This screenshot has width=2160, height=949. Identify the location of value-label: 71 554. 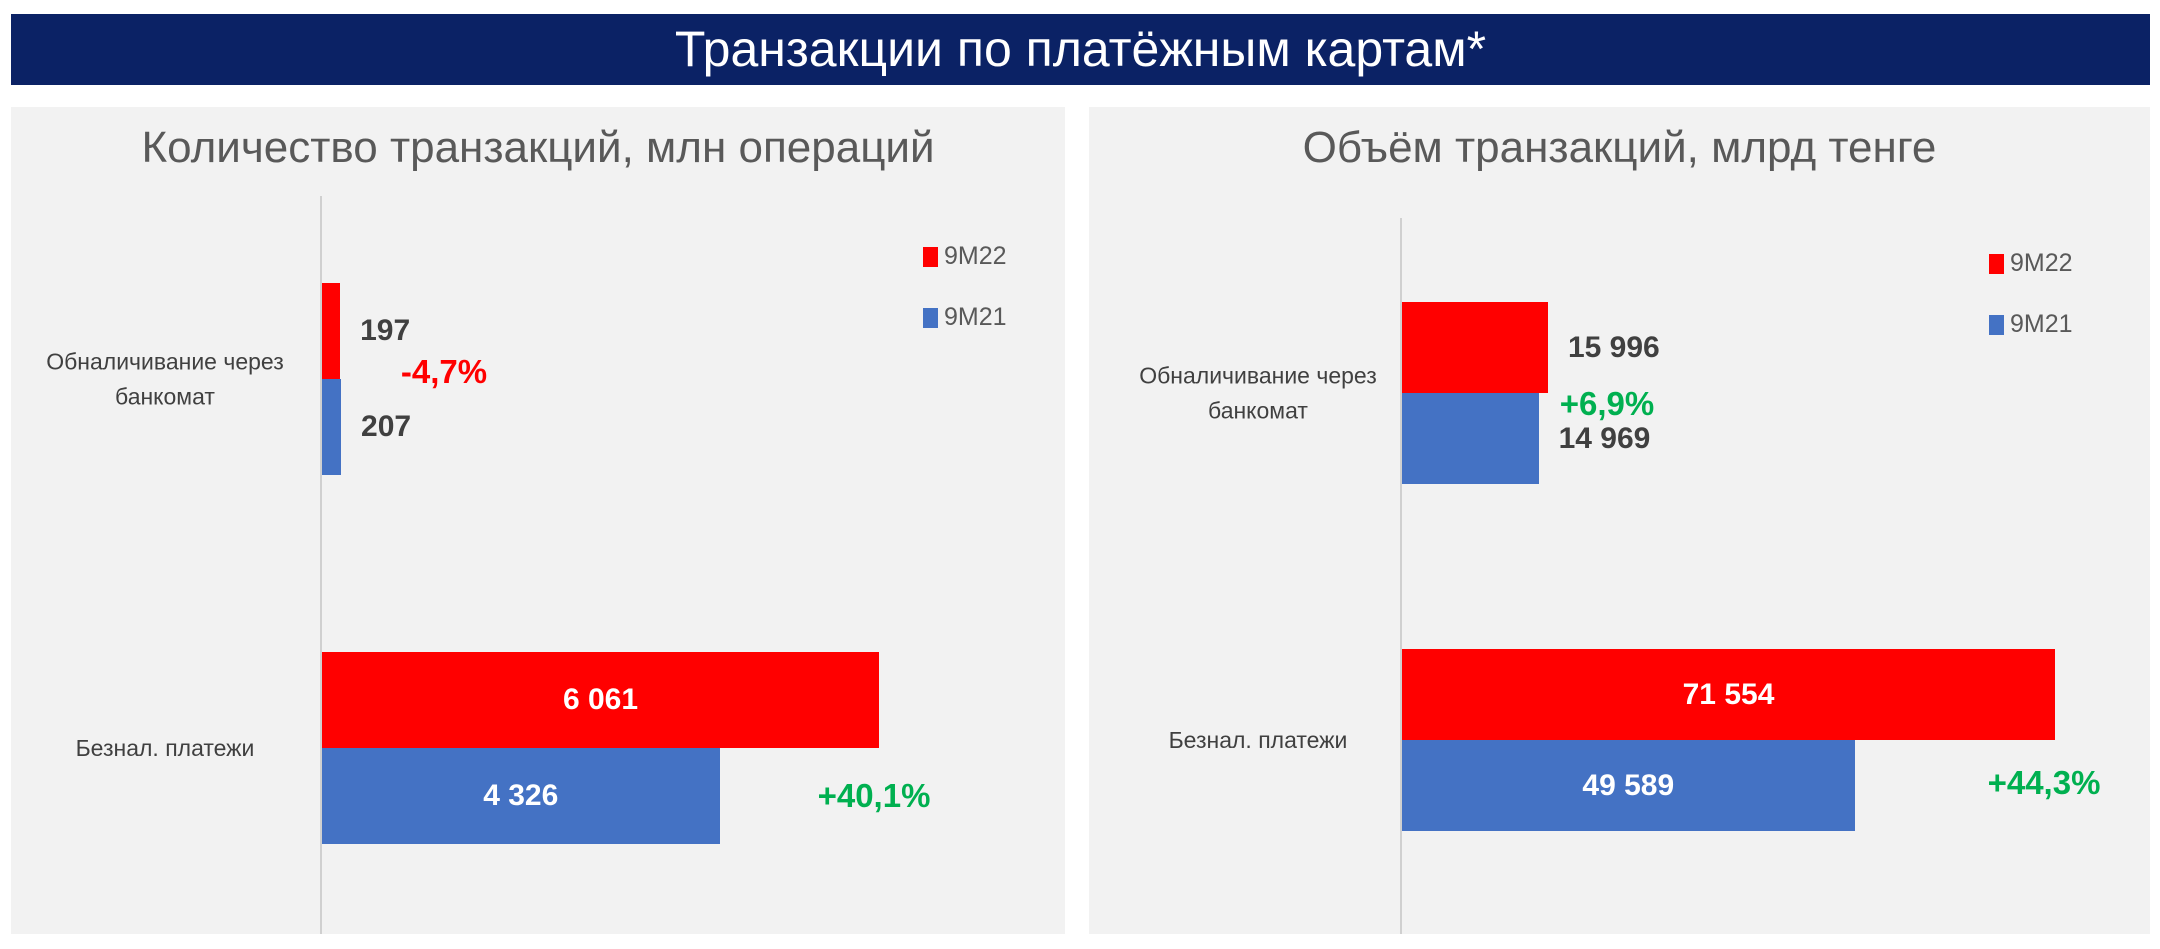
(1728, 694).